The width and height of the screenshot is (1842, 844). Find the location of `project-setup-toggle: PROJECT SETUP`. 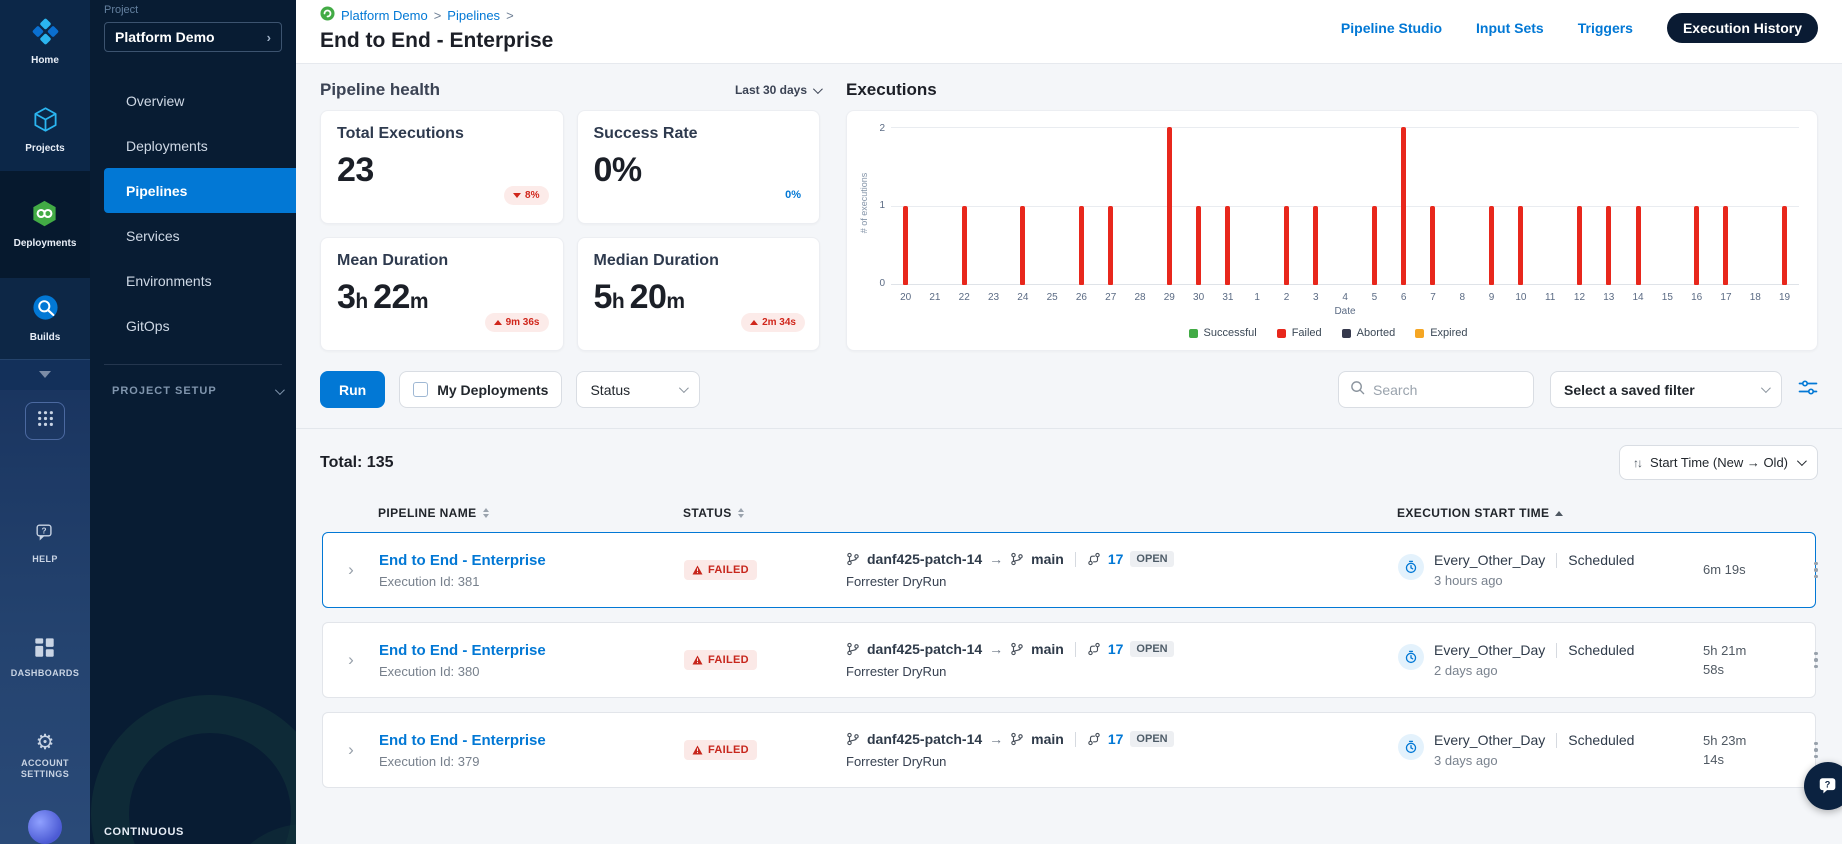

project-setup-toggle: PROJECT SETUP is located at coordinates (198, 390).